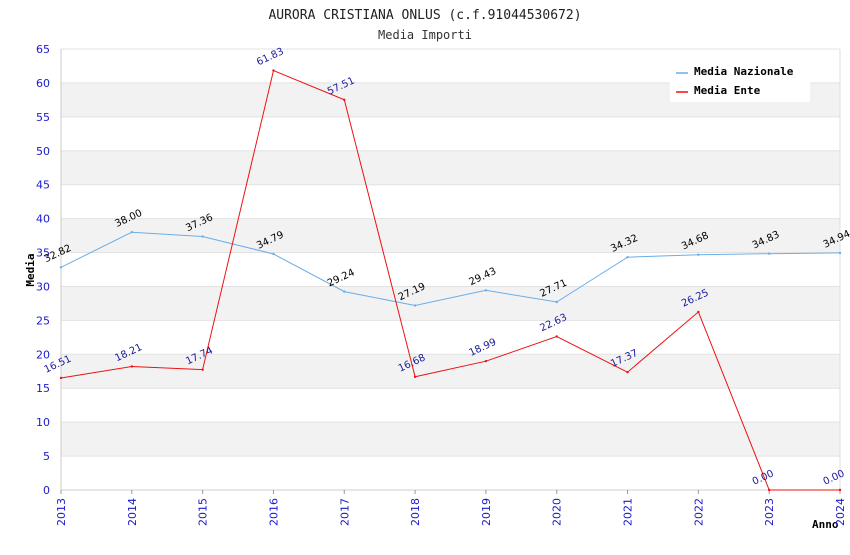 This screenshot has width=850, height=555. I want to click on legend: Media Nazionale Media Ente, so click(740, 81).